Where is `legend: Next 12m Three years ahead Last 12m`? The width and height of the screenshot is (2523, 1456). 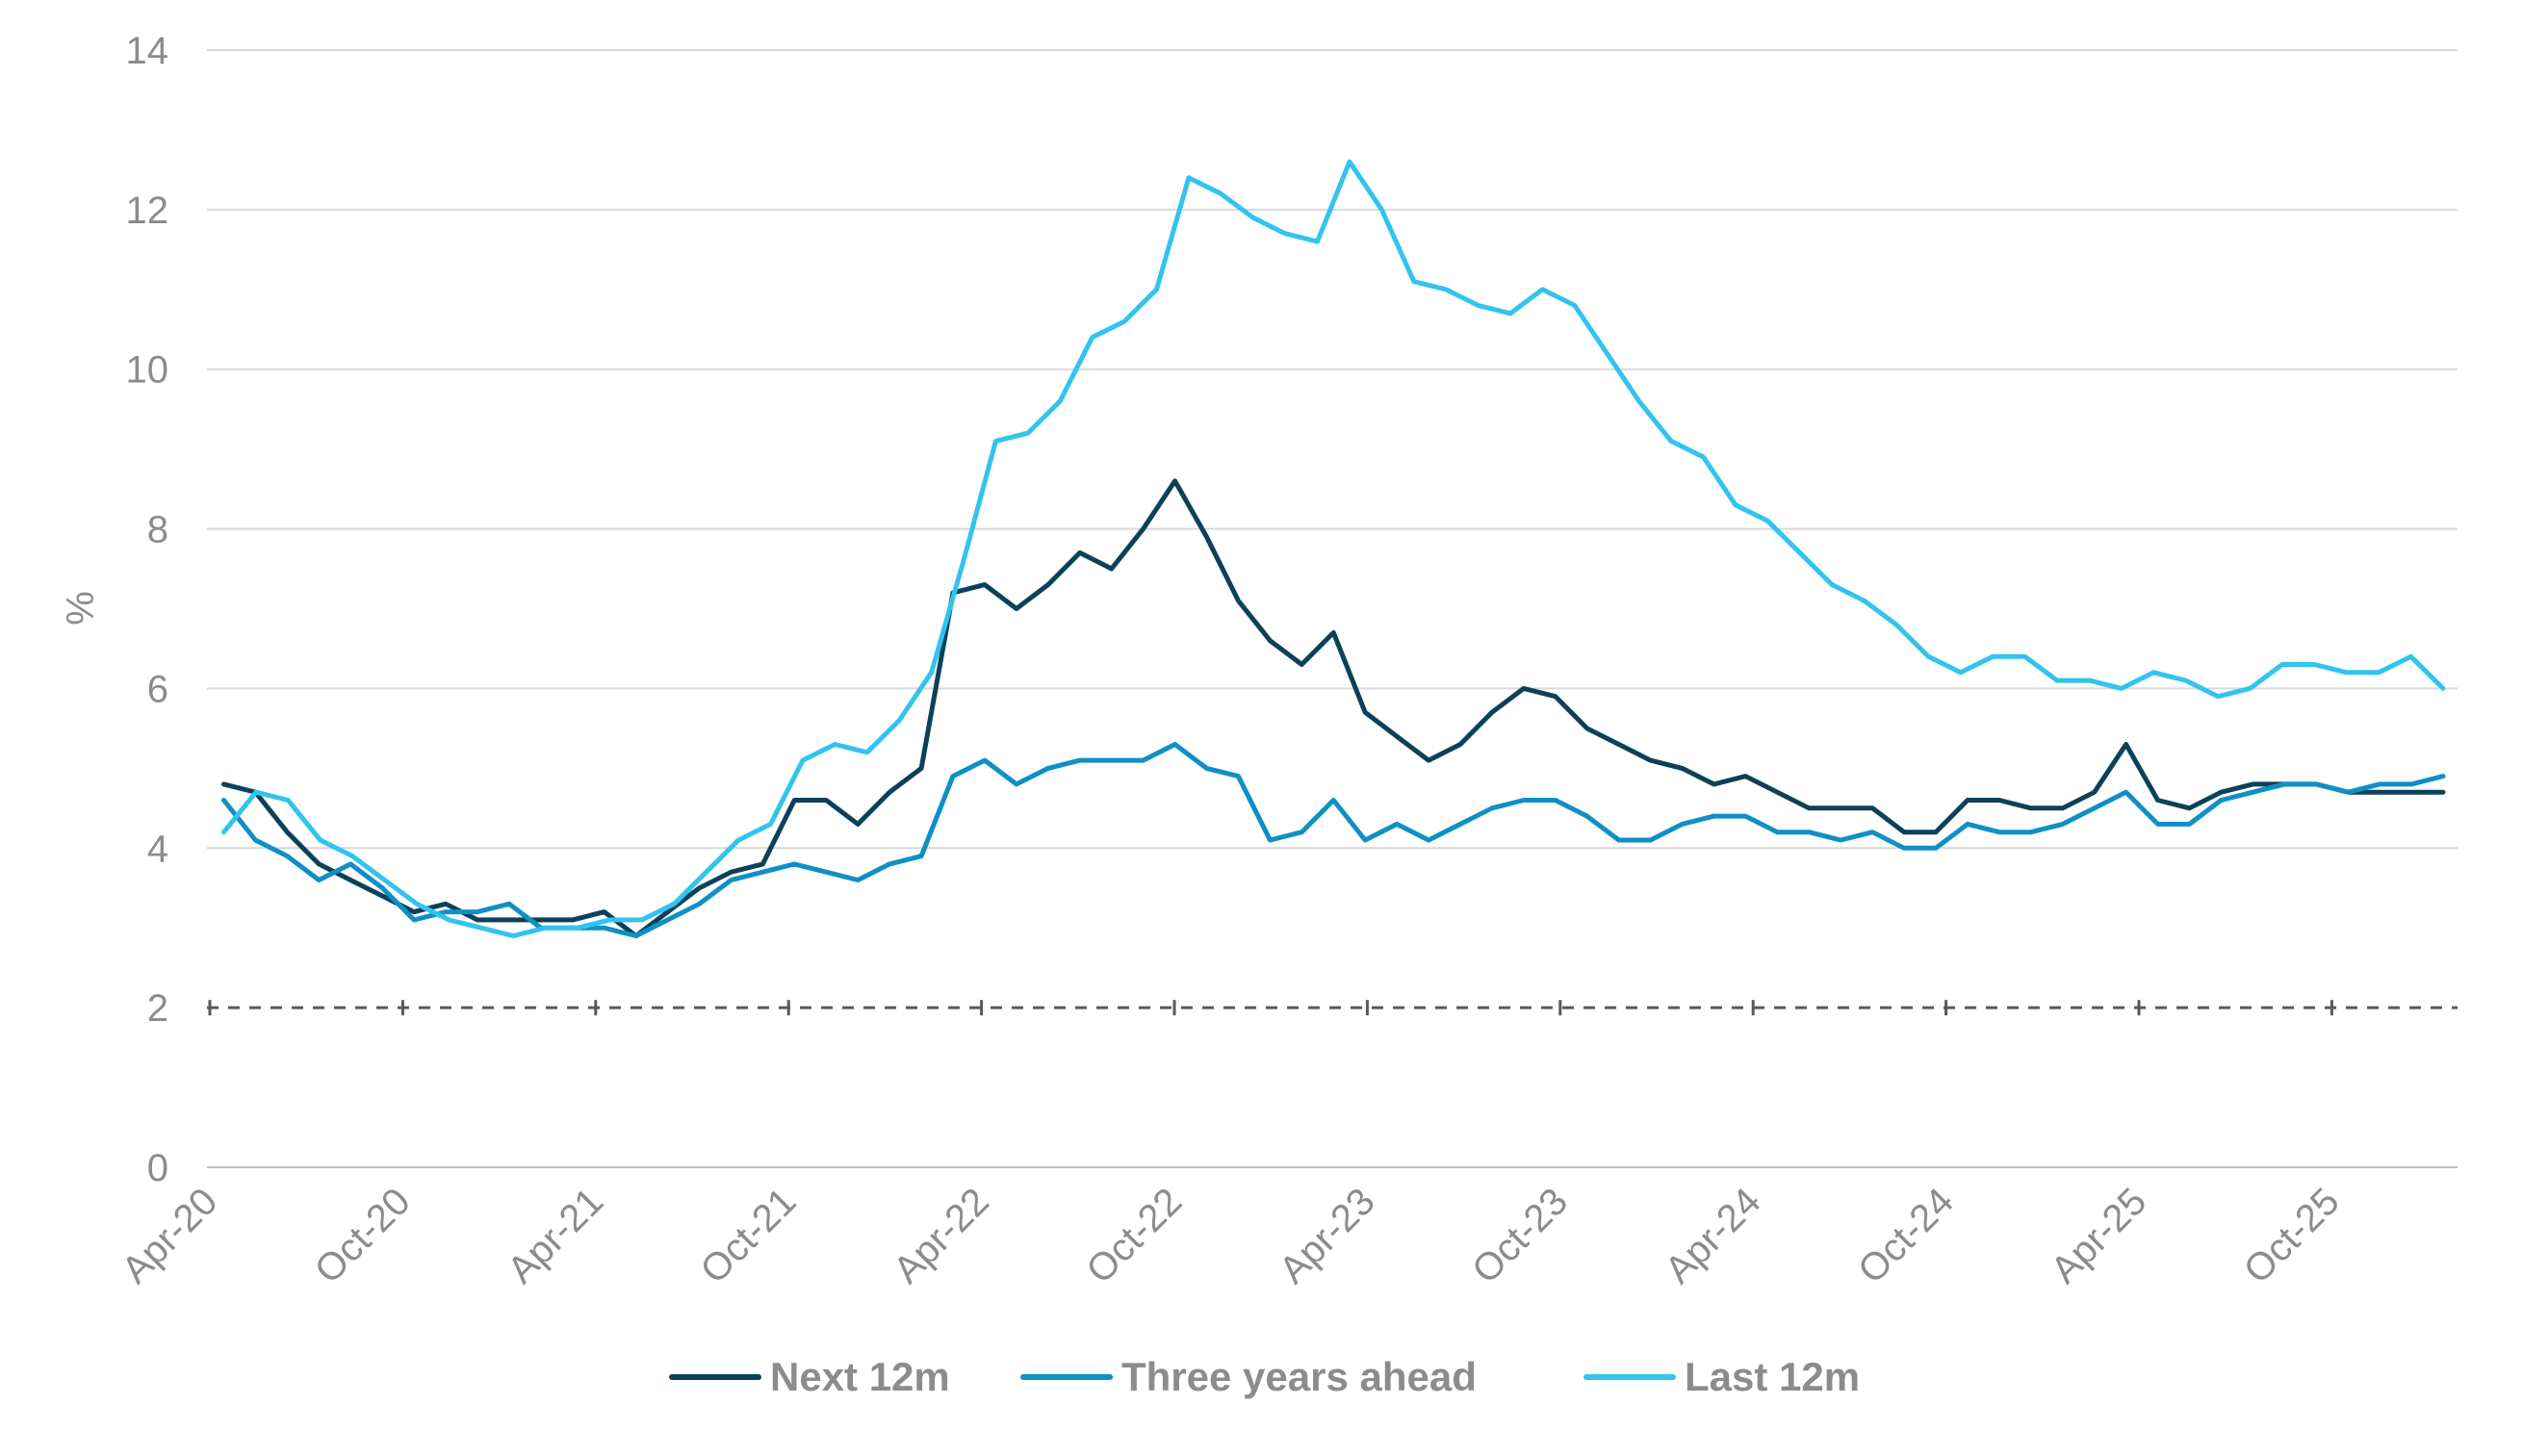 legend: Next 12m Three years ahead Last 12m is located at coordinates (1264, 1376).